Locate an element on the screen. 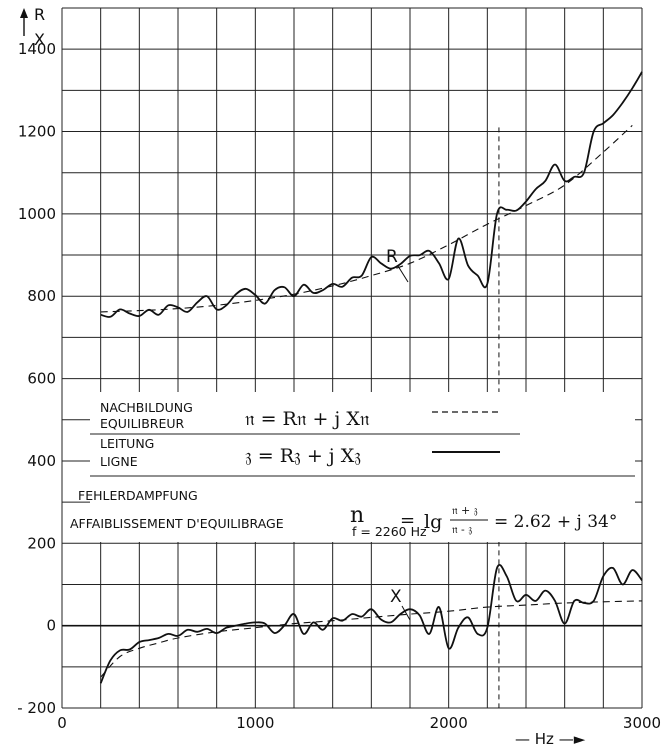 This screenshot has height=749, width=663. x-axis-label: — Hz —► is located at coordinates (550, 739).